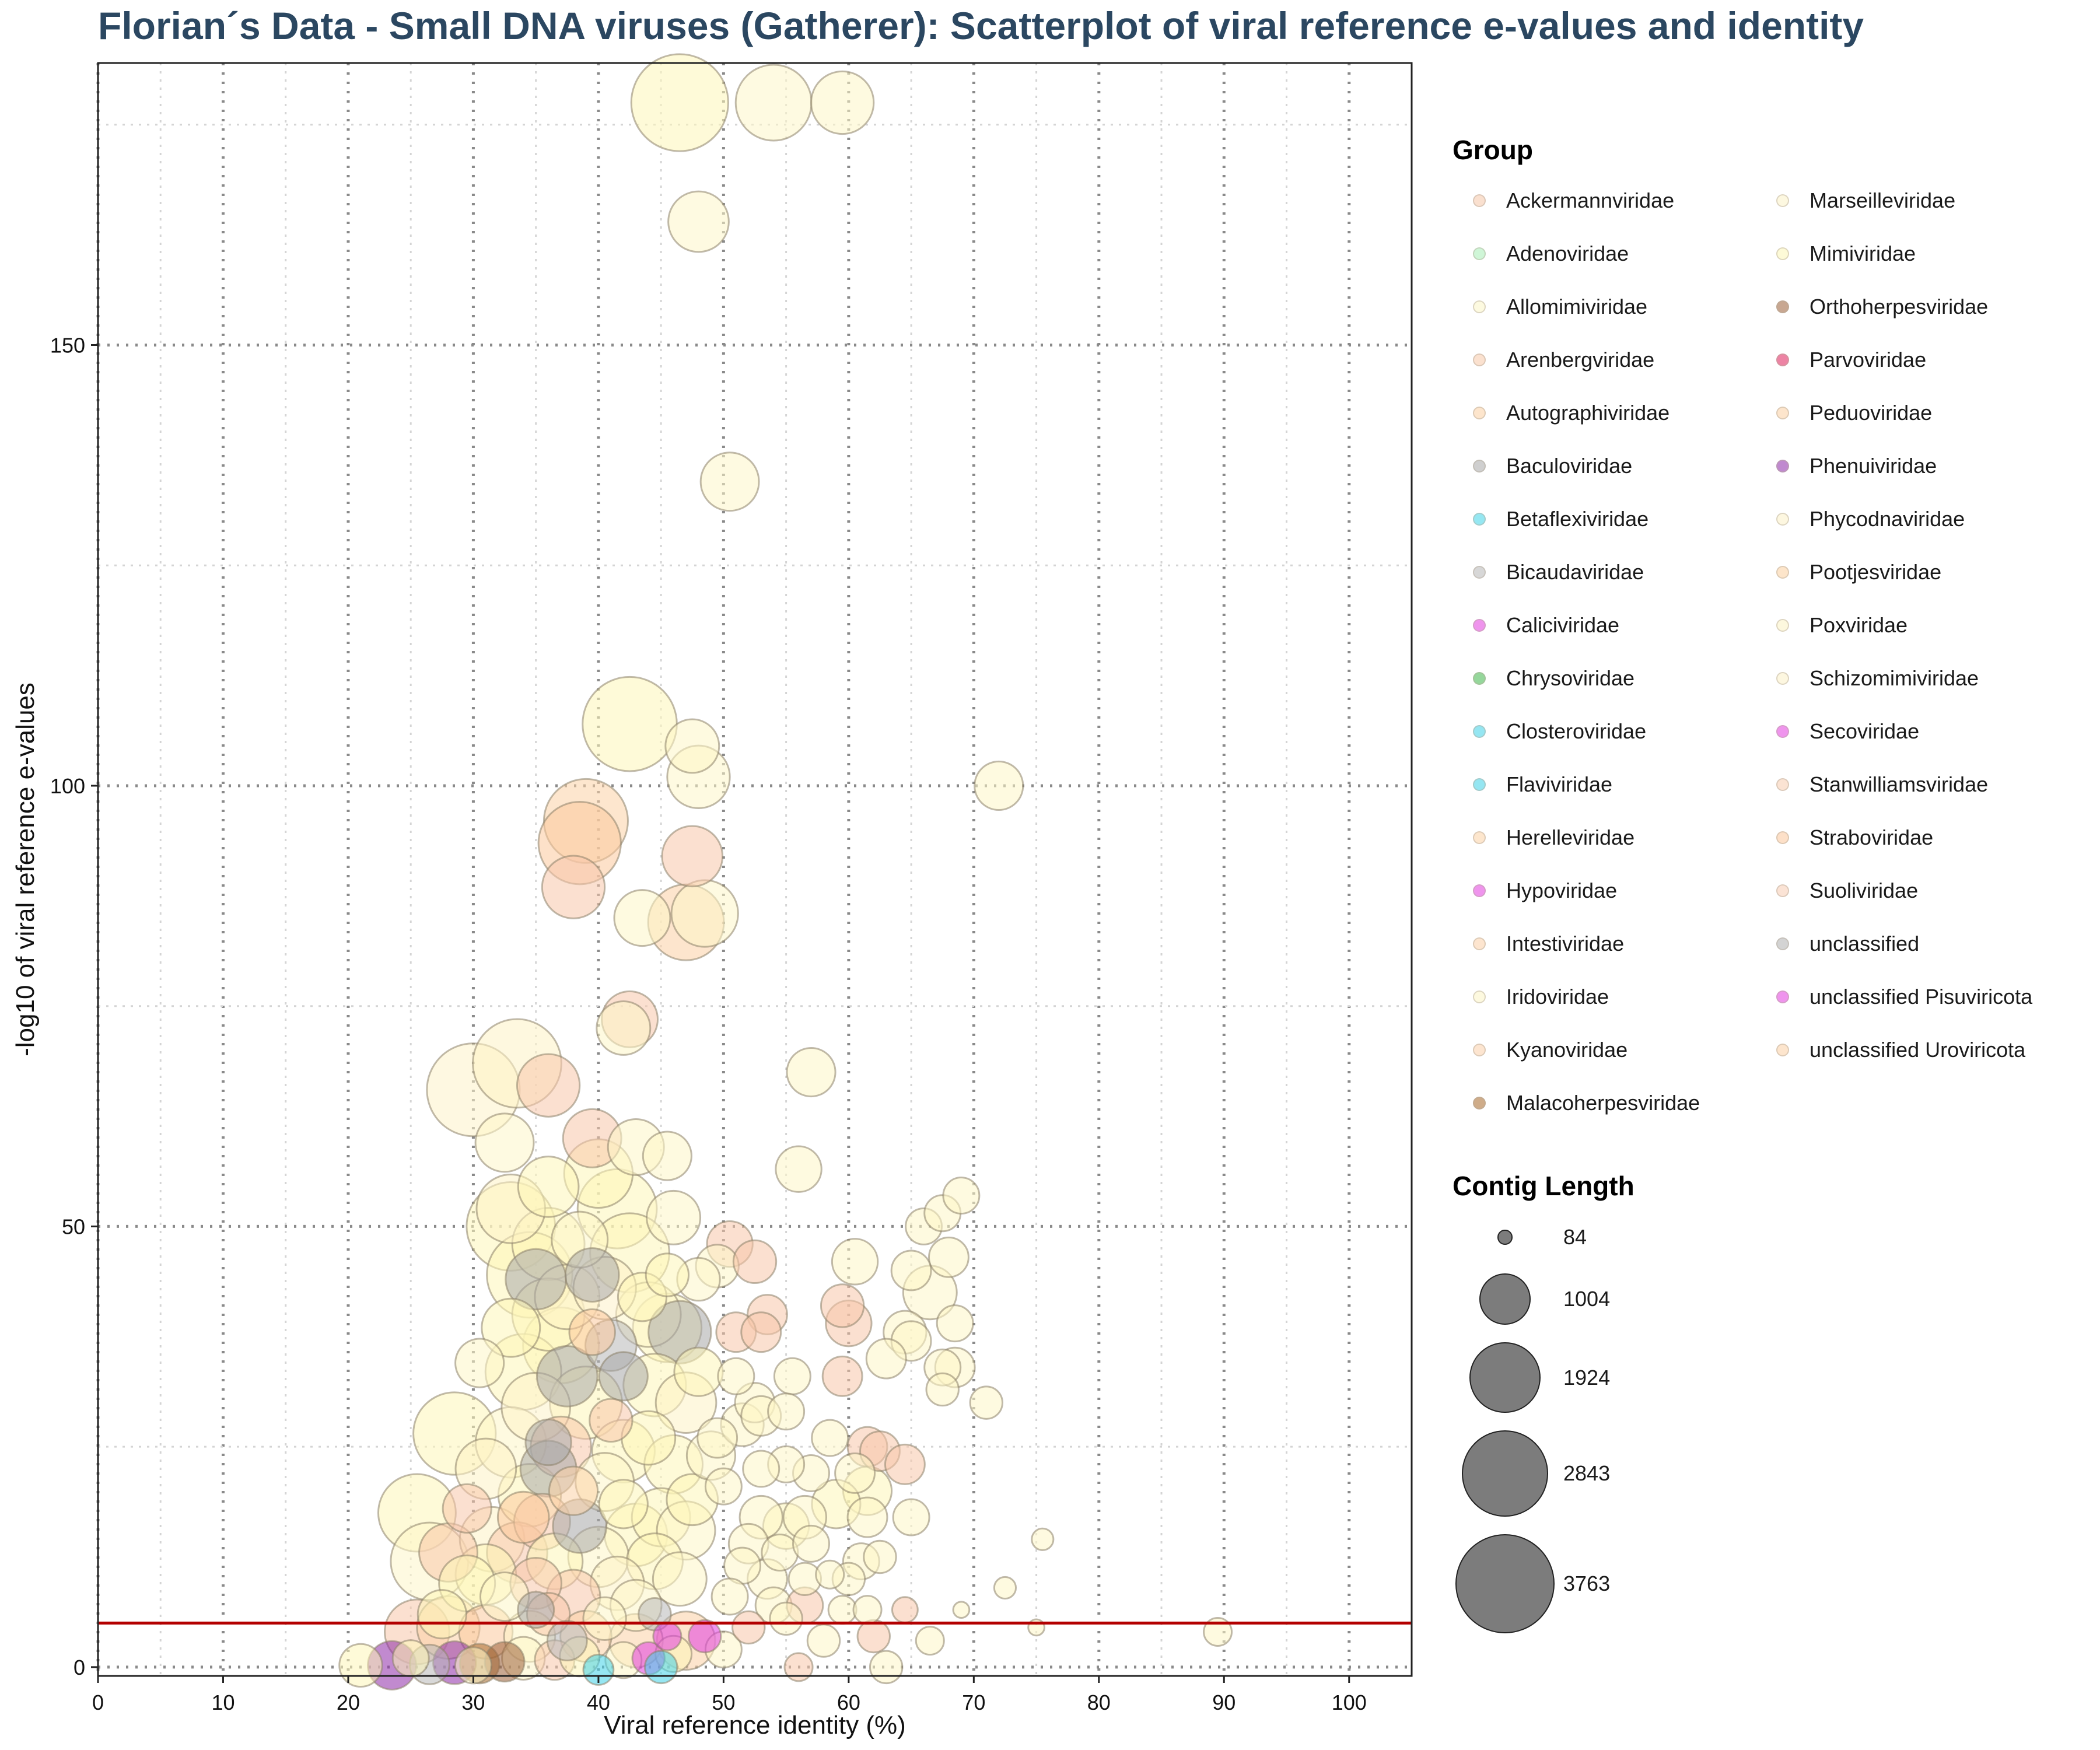 The image size is (2100, 1750). What do you see at coordinates (755, 1725) in the screenshot?
I see `x-axis-title: Viral reference identity (%)` at bounding box center [755, 1725].